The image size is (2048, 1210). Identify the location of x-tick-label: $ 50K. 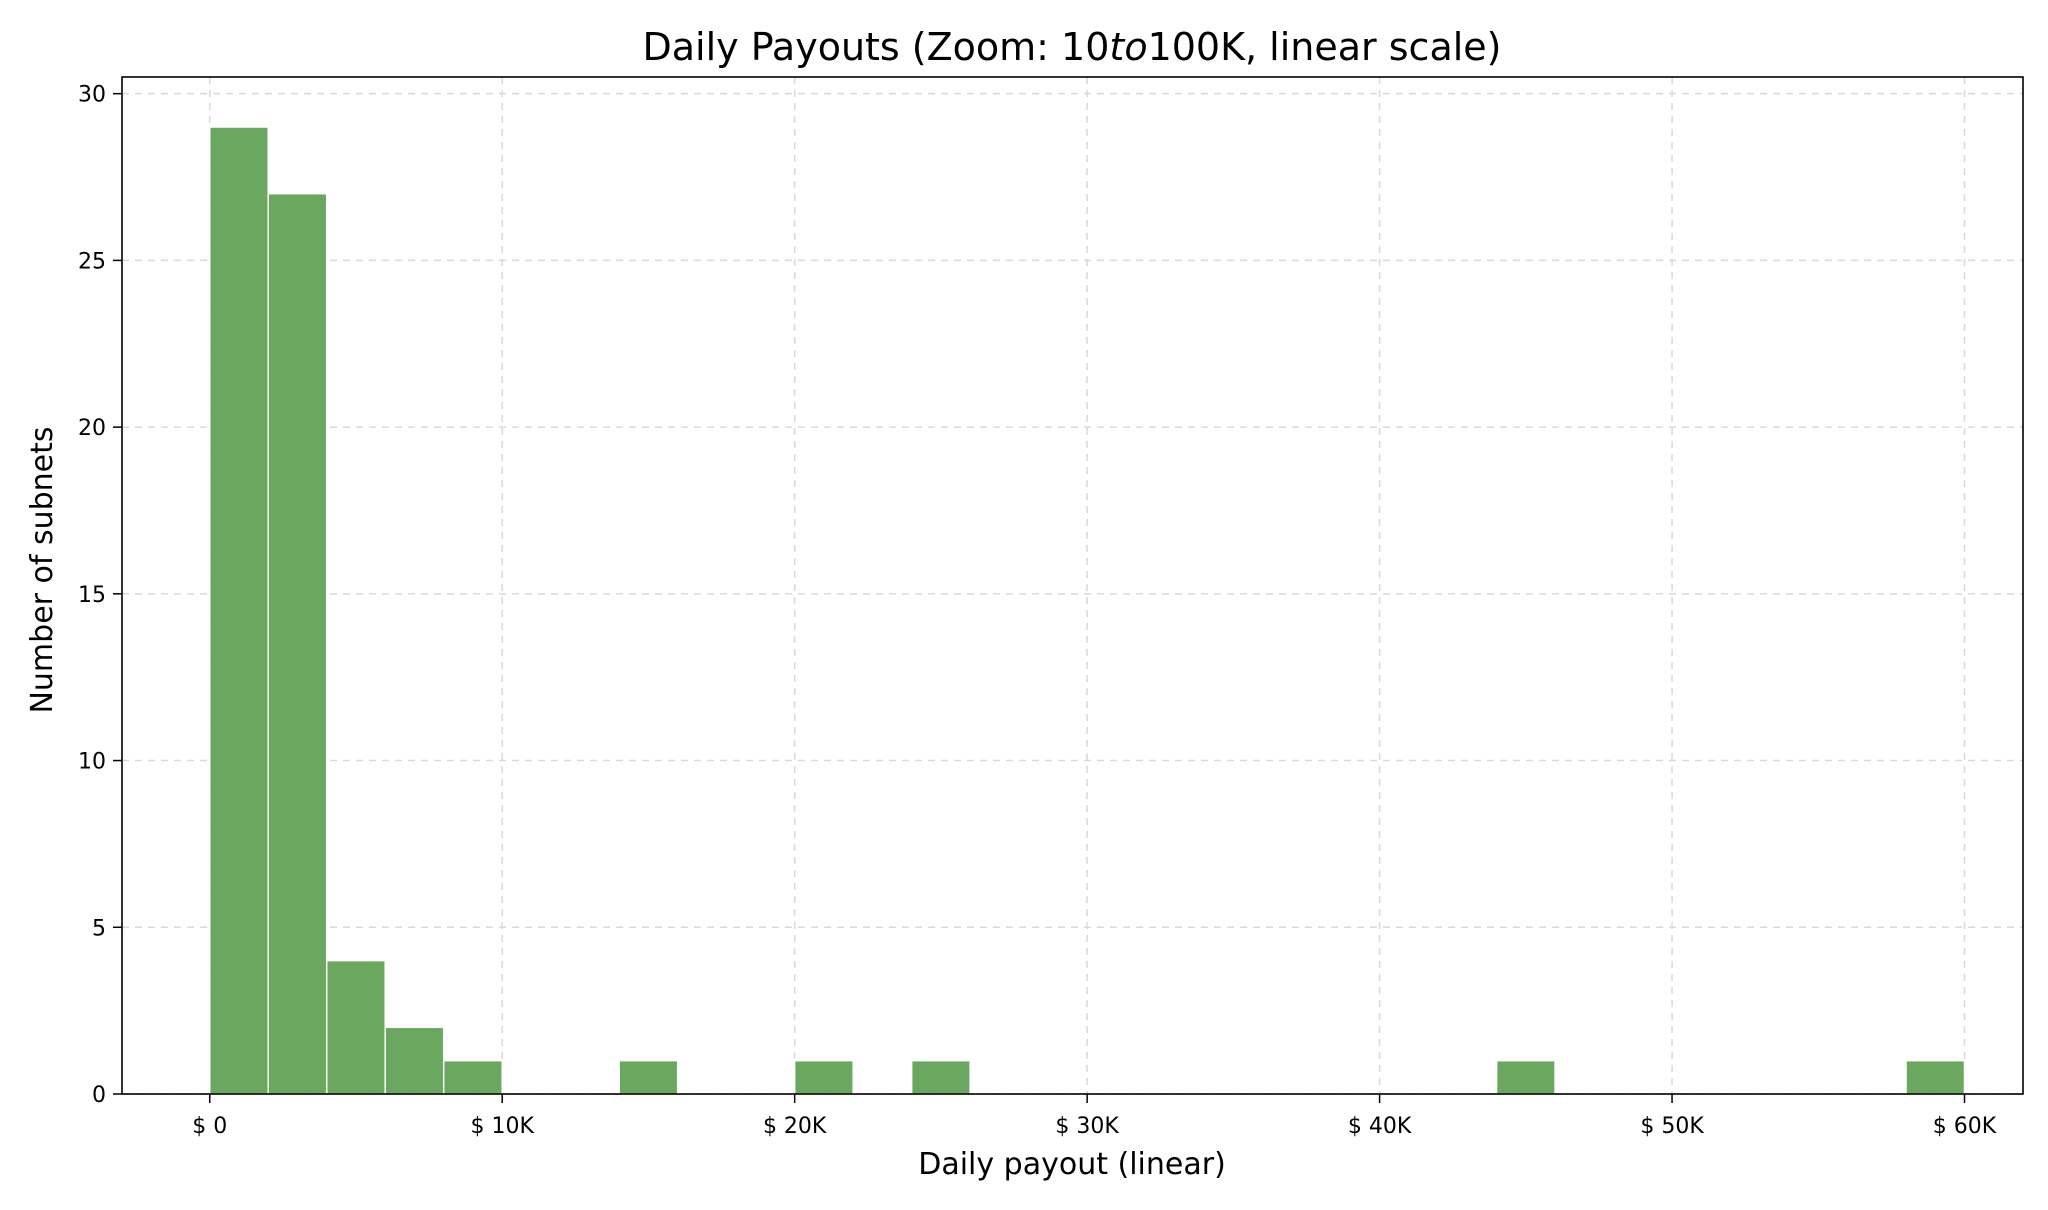
(1672, 1126).